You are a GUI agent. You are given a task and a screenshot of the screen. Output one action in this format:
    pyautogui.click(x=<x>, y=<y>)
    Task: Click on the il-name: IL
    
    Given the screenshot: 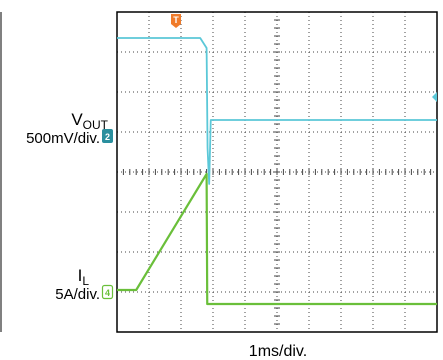 What is the action you would take?
    pyautogui.click(x=84, y=277)
    